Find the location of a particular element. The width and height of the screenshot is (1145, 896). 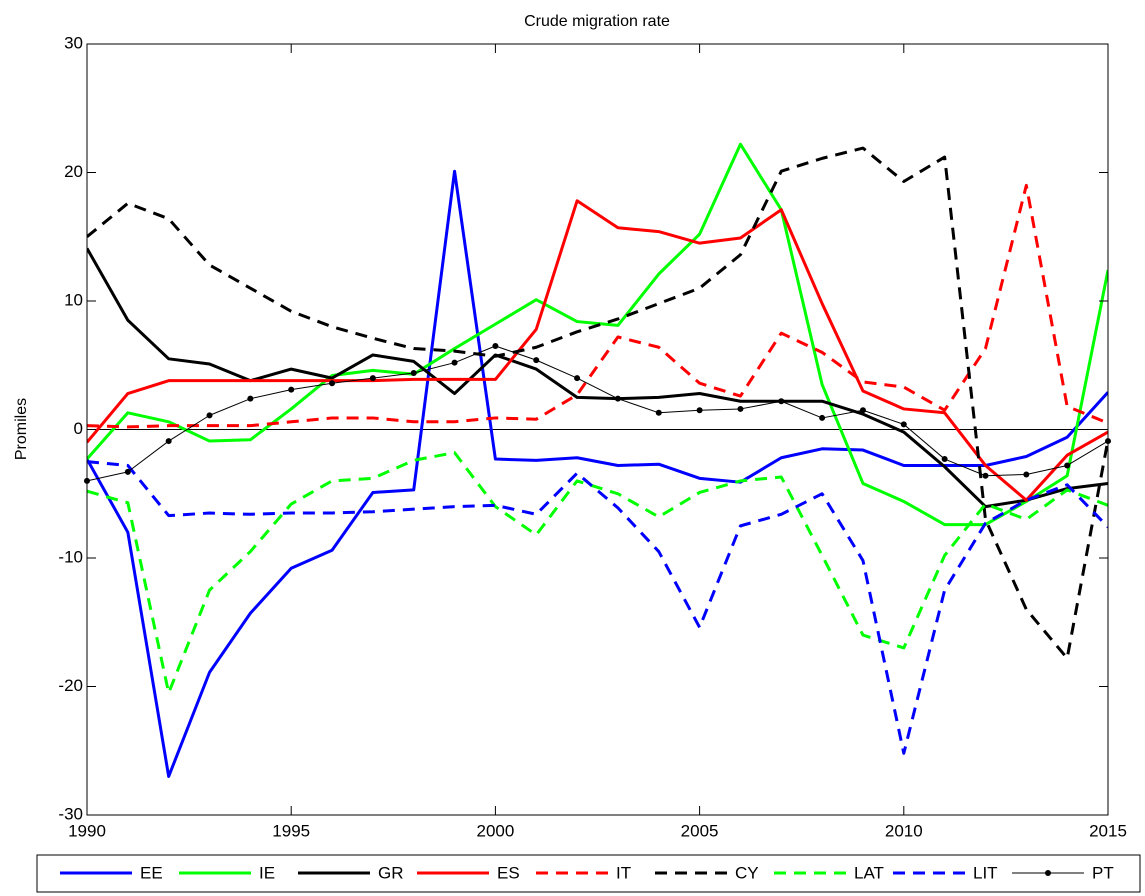

y-tick-label: -20 is located at coordinates (70, 685).